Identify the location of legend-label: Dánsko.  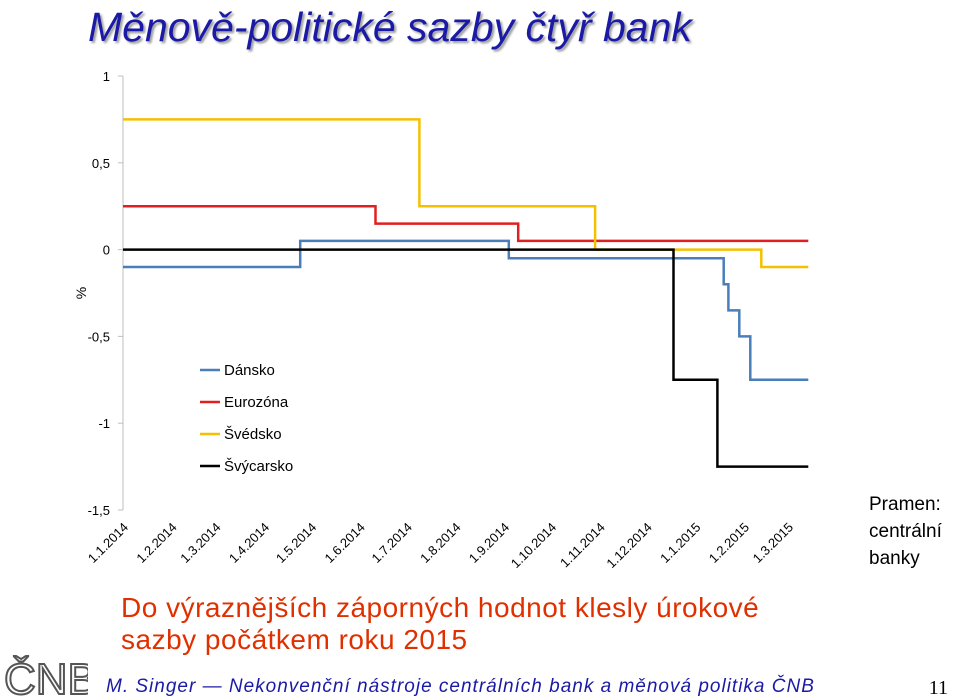
(249, 370).